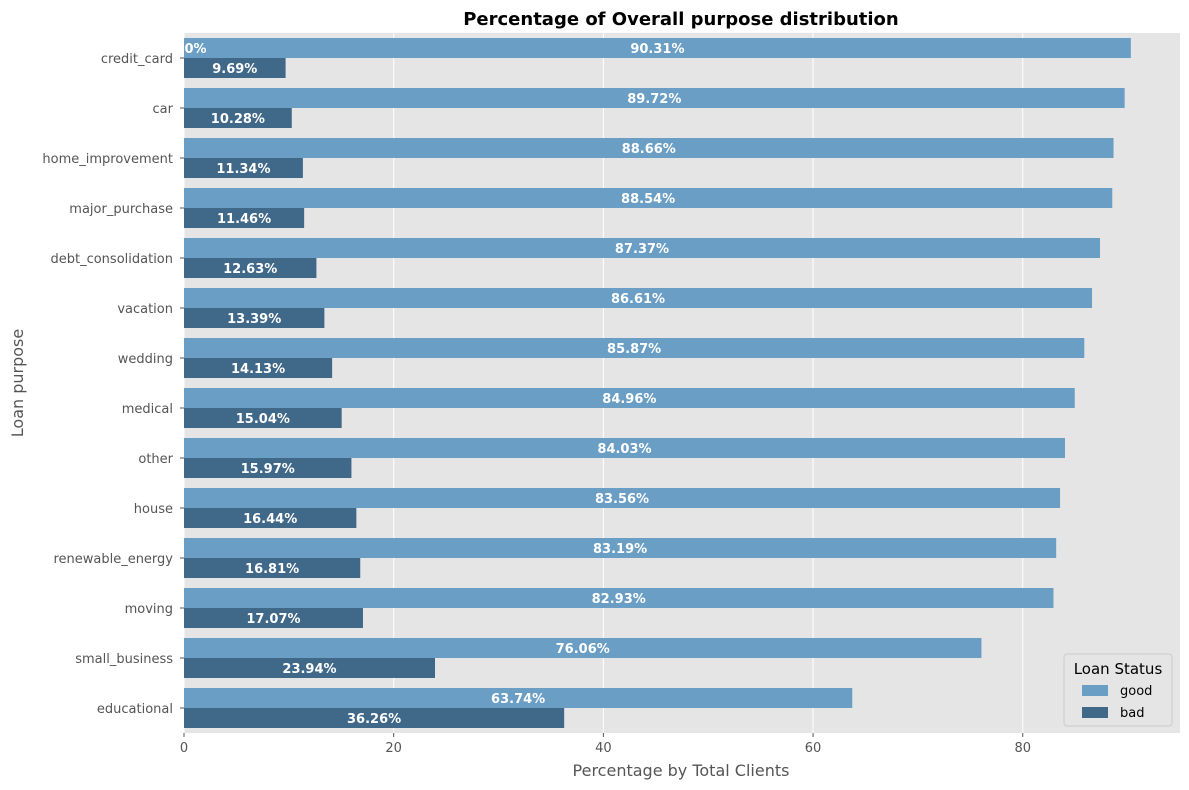 The width and height of the screenshot is (1189, 790). What do you see at coordinates (243, 169) in the screenshot?
I see `bar-value-label: 11.34%` at bounding box center [243, 169].